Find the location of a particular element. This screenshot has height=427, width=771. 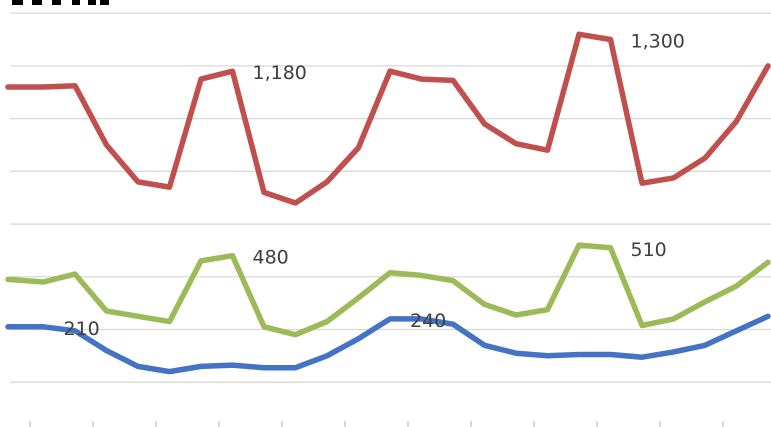

title-fragment is located at coordinates (60, 2).